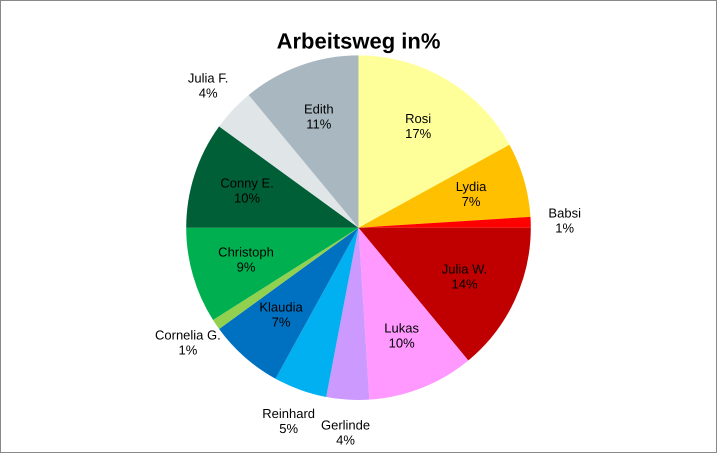 The width and height of the screenshot is (717, 453). Describe the element at coordinates (288, 413) in the screenshot. I see `slice-label: Reinhard` at that location.